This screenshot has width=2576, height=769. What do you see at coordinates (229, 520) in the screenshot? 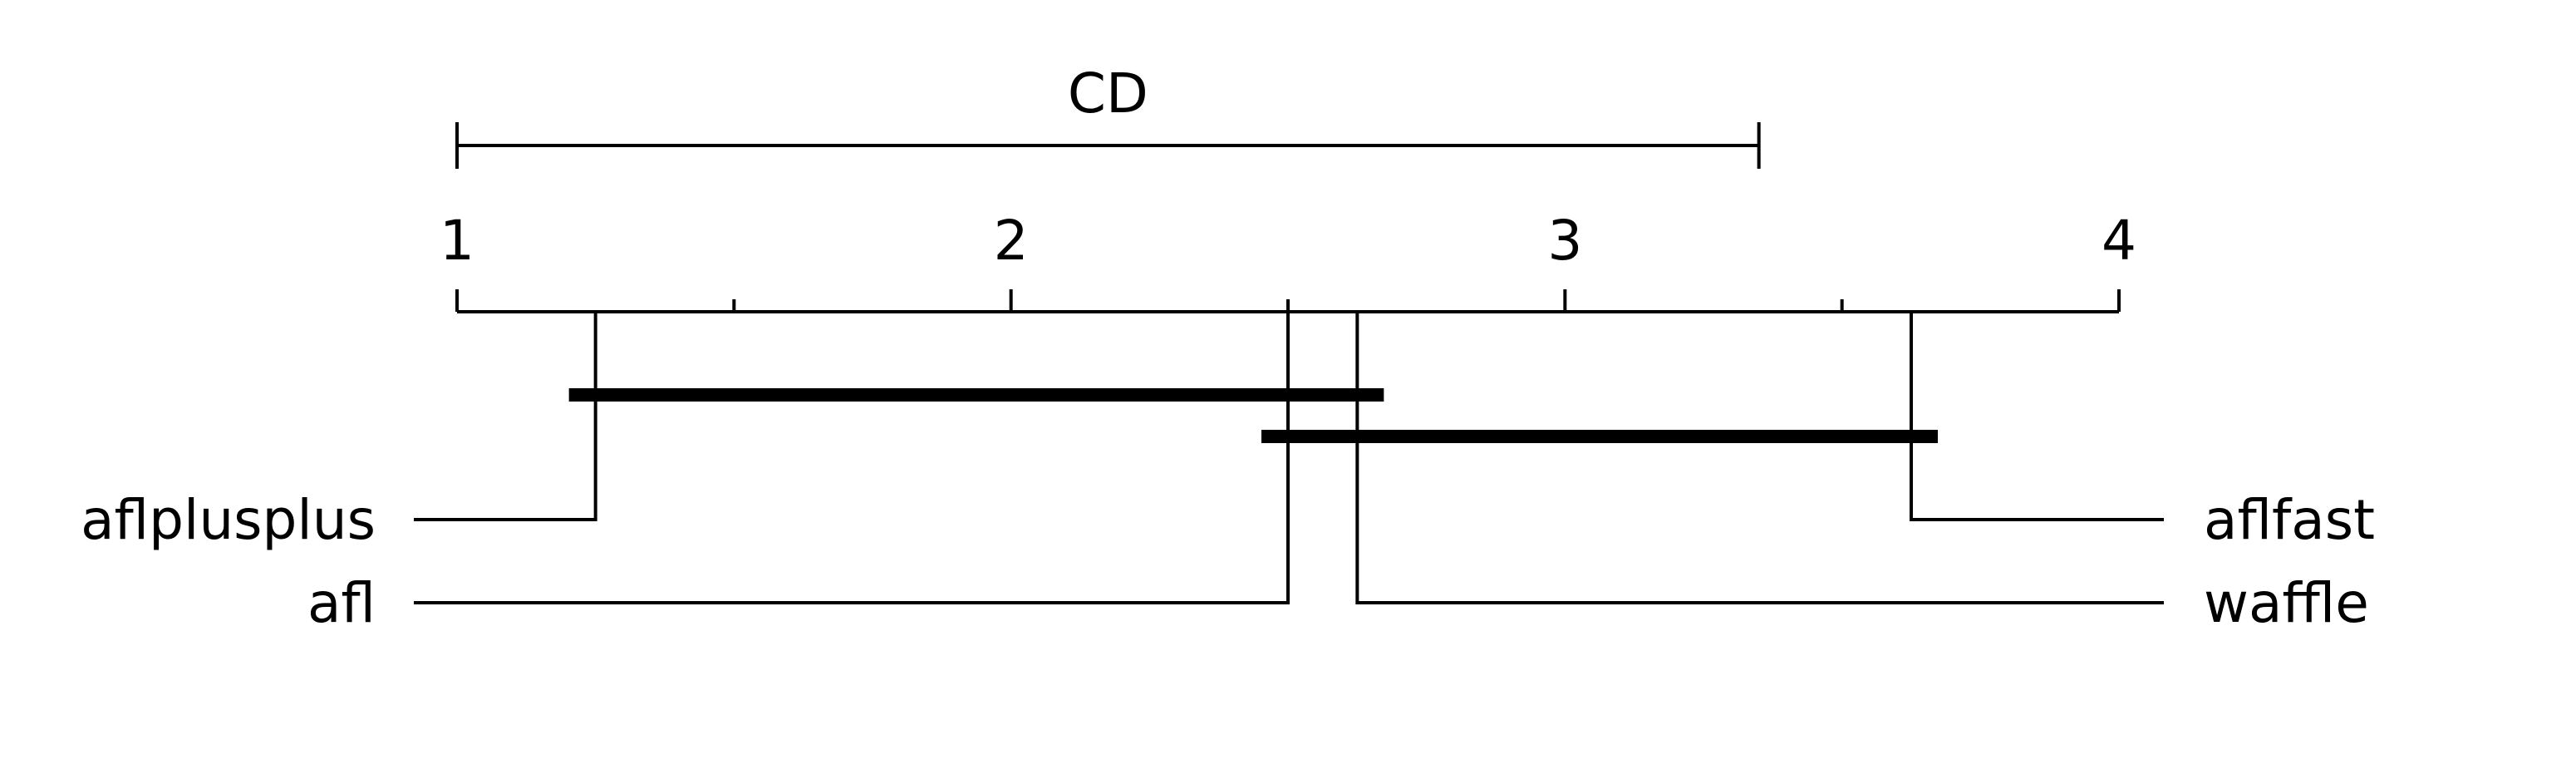
I see `method-label-aflplusplus: aflplusplus` at bounding box center [229, 520].